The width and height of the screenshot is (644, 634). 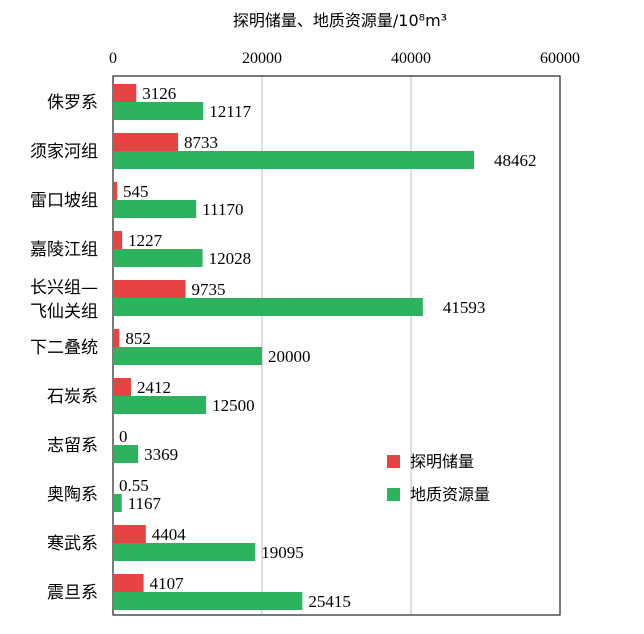 I want to click on category-label: 石炭系, so click(x=72, y=397).